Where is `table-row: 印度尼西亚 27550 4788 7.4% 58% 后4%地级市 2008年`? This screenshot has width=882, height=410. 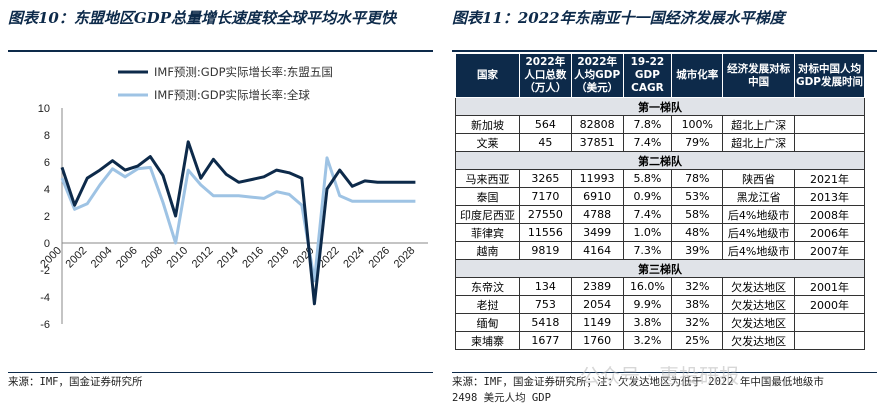
table-row: 印度尼西亚 27550 4788 7.4% 58% 后4%地级市 2008年 is located at coordinates (660, 214).